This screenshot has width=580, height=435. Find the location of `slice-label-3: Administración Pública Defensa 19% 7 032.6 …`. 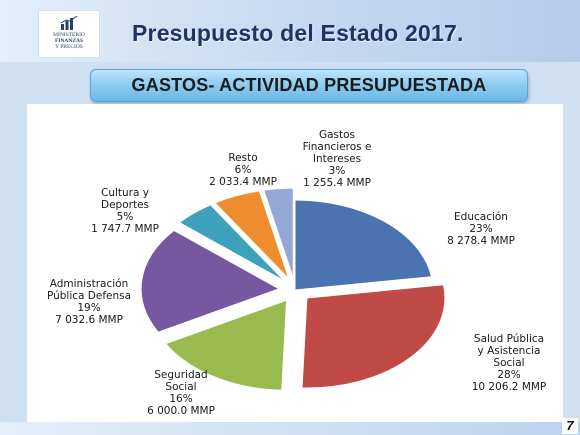

slice-label-3: Administración Pública Defensa 19% 7 032.6 … is located at coordinates (89, 302).